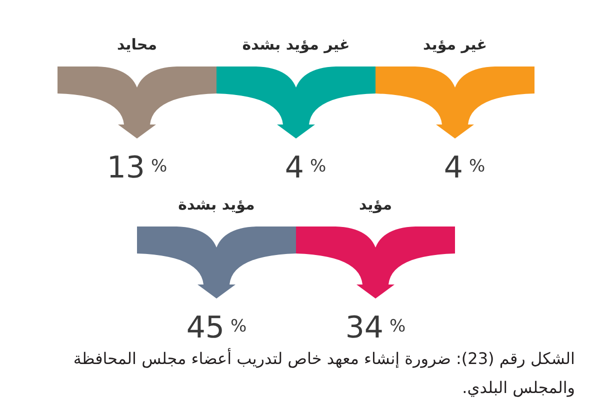  Describe the element at coordinates (137, 168) in the screenshot. I see `data-label: 13 %` at that location.